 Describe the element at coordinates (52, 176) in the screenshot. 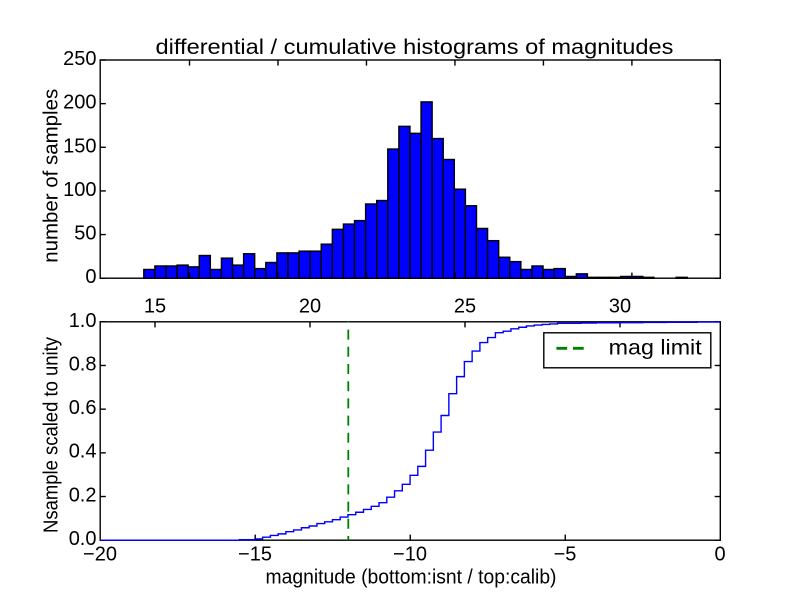

I see `svg-text: number of samples` at that location.